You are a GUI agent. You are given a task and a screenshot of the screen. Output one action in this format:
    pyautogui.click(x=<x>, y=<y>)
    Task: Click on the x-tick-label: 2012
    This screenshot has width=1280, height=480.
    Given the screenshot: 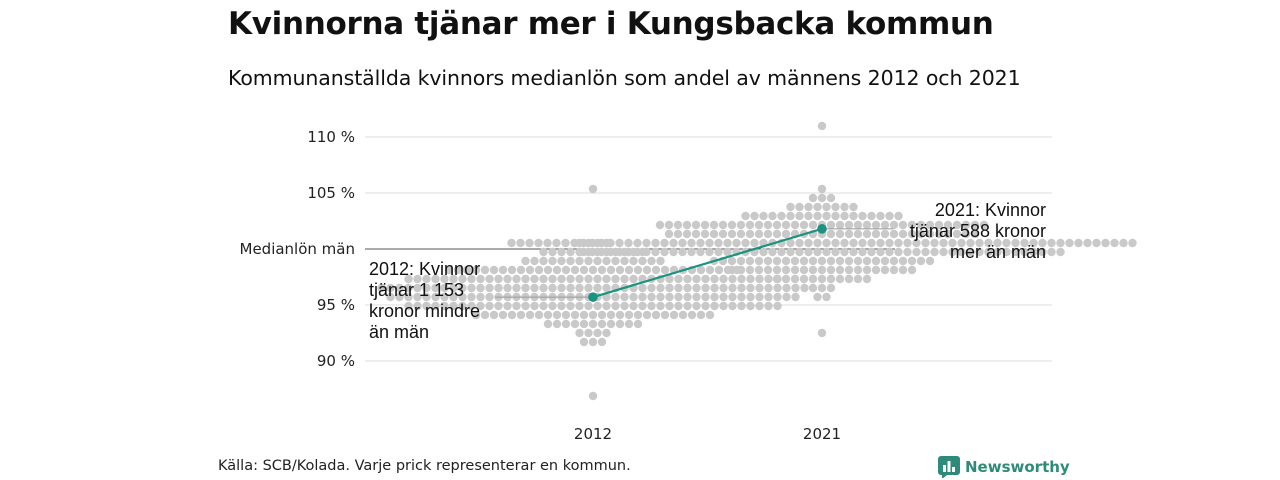 What is the action you would take?
    pyautogui.click(x=593, y=434)
    